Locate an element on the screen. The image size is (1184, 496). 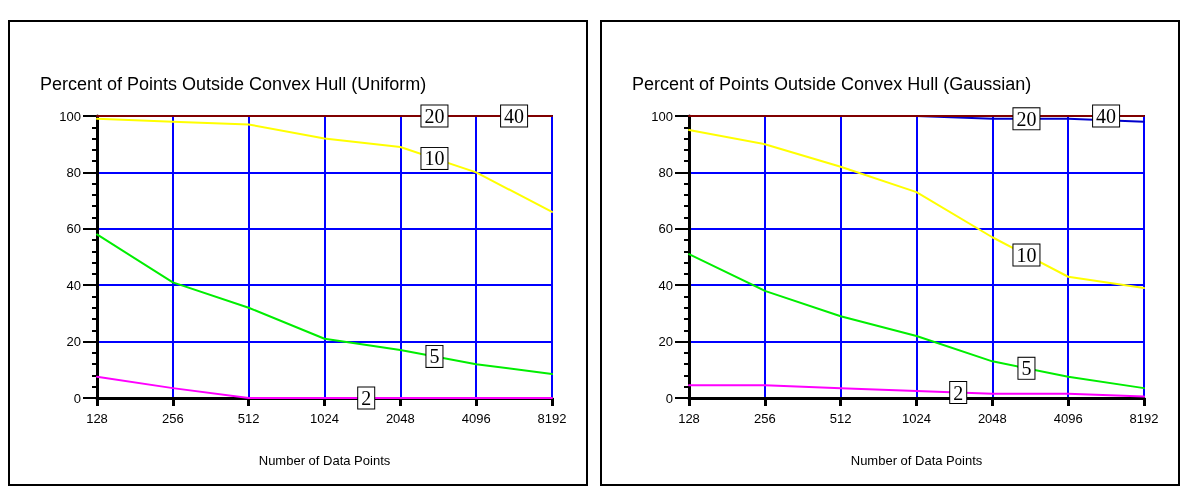
series-label: 20 is located at coordinates (1026, 118).